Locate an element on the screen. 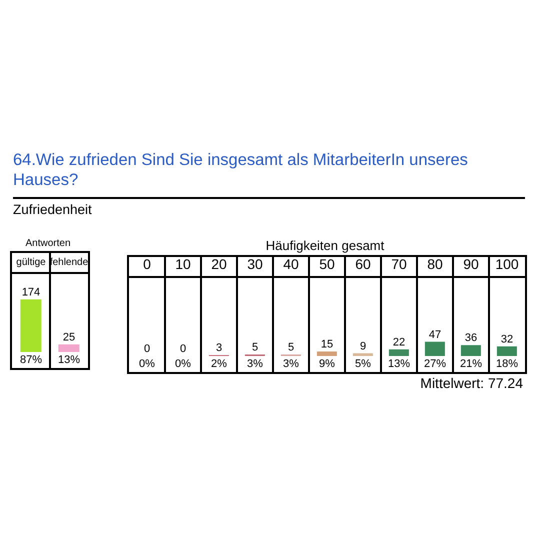 The image size is (533, 533). x-tick-label: 0 is located at coordinates (147, 264).